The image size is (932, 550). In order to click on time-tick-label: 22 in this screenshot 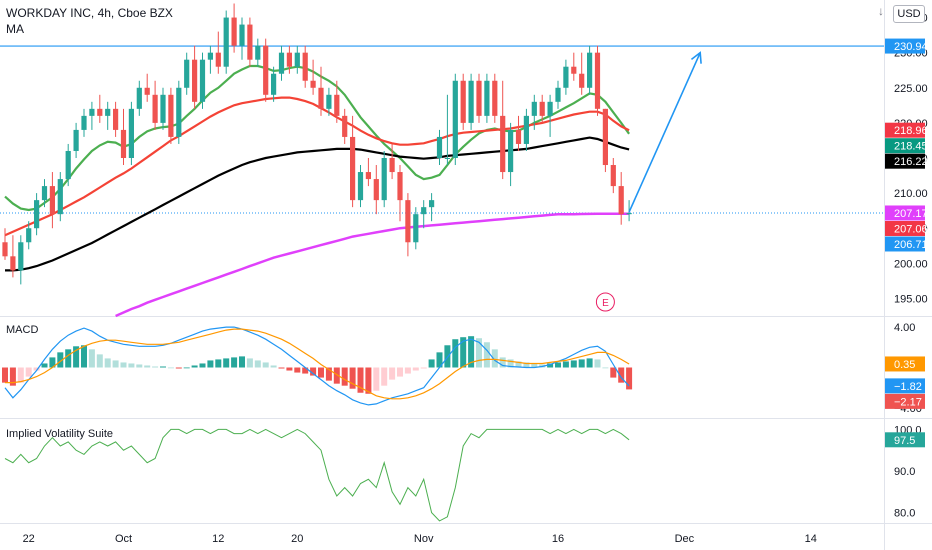, I will do `click(29, 539)`.